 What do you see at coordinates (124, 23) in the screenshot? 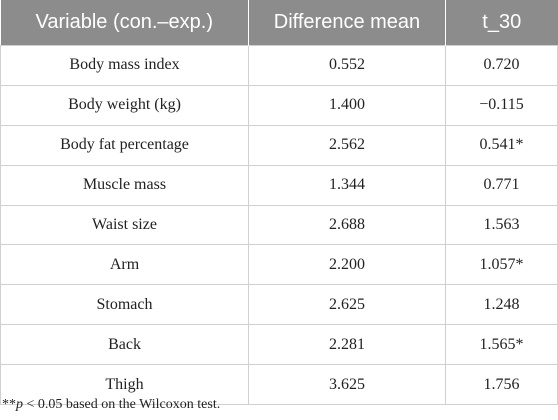
I see `header-variable: Variable (con.–exp.)` at bounding box center [124, 23].